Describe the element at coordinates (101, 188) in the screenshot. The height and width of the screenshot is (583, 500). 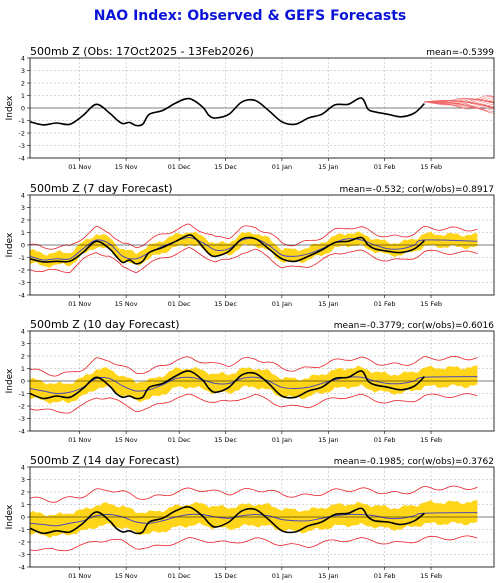
I see `panel-title: 500mb Z (7 day Forecast)` at that location.